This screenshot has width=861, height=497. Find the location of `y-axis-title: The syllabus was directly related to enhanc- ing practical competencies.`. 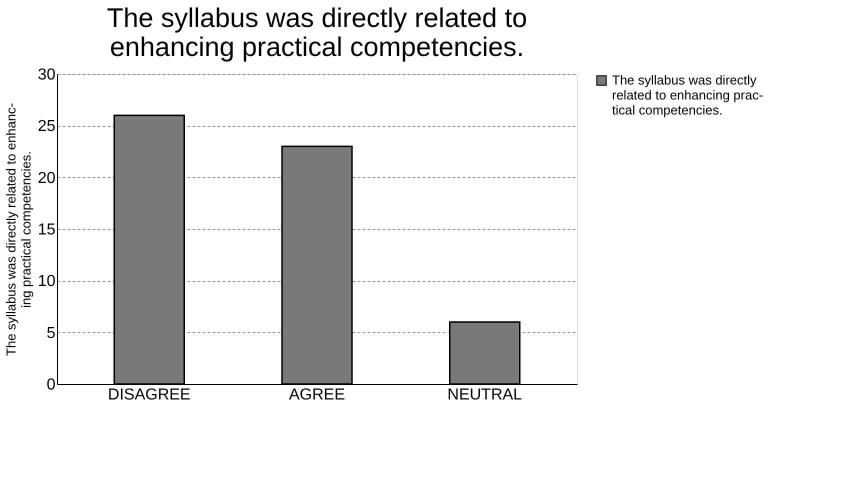

y-axis-title: The syllabus was directly related to enhanc- ing practical competencies. is located at coordinates (19, 229).